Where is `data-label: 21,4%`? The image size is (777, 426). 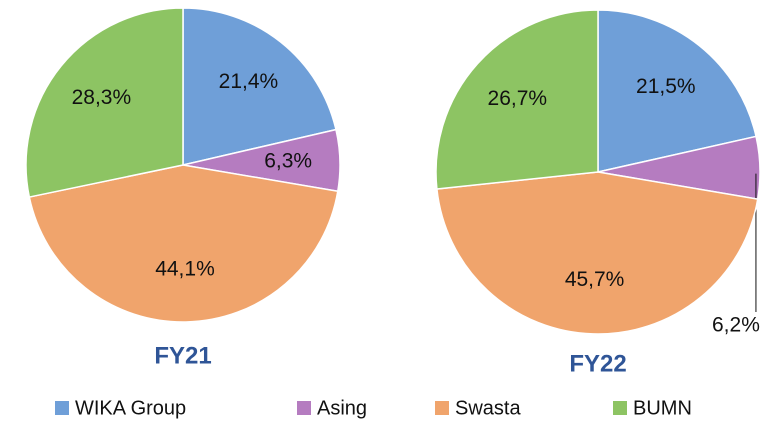
data-label: 21,4% is located at coordinates (249, 81).